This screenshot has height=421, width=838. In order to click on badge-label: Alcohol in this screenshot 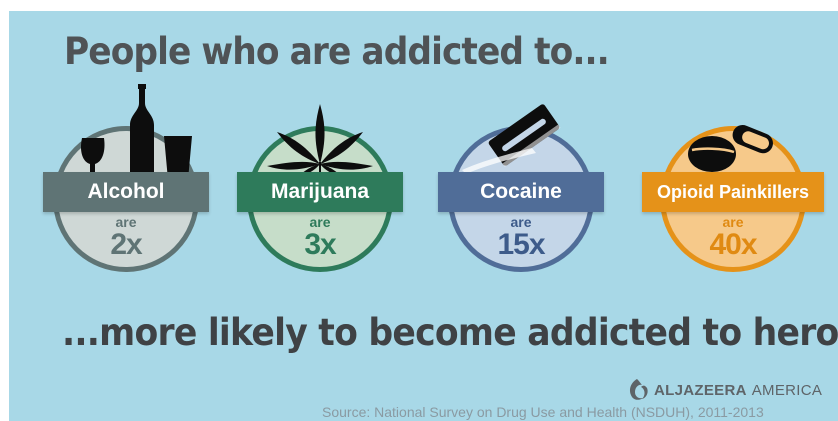, I will do `click(126, 191)`.